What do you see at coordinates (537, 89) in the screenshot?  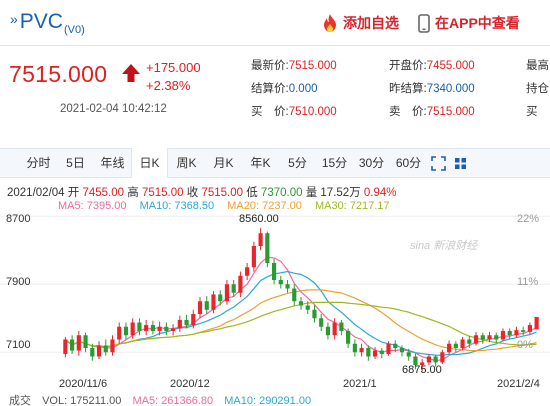 I see `open-interest-label: 持仓` at bounding box center [537, 89].